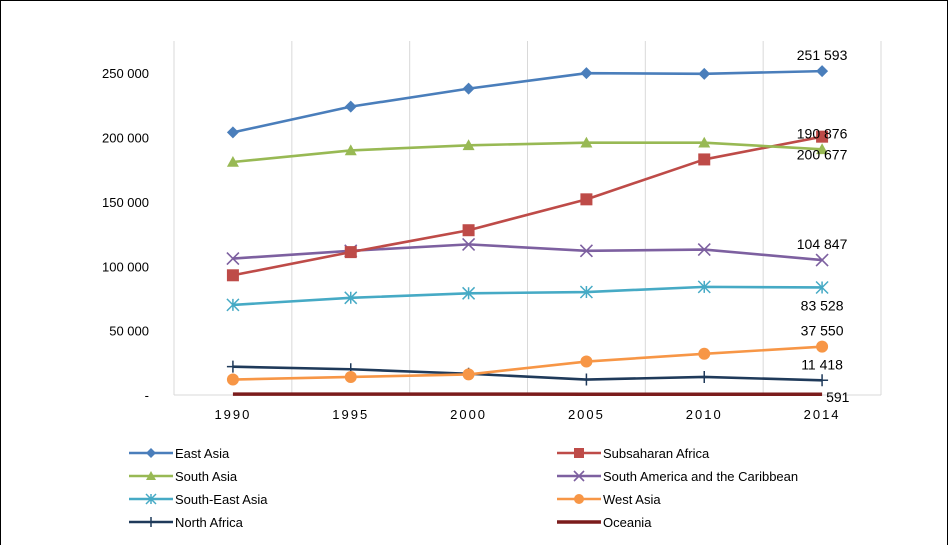 The width and height of the screenshot is (948, 546). I want to click on legend-item-north-africa: North Africa, so click(186, 522).